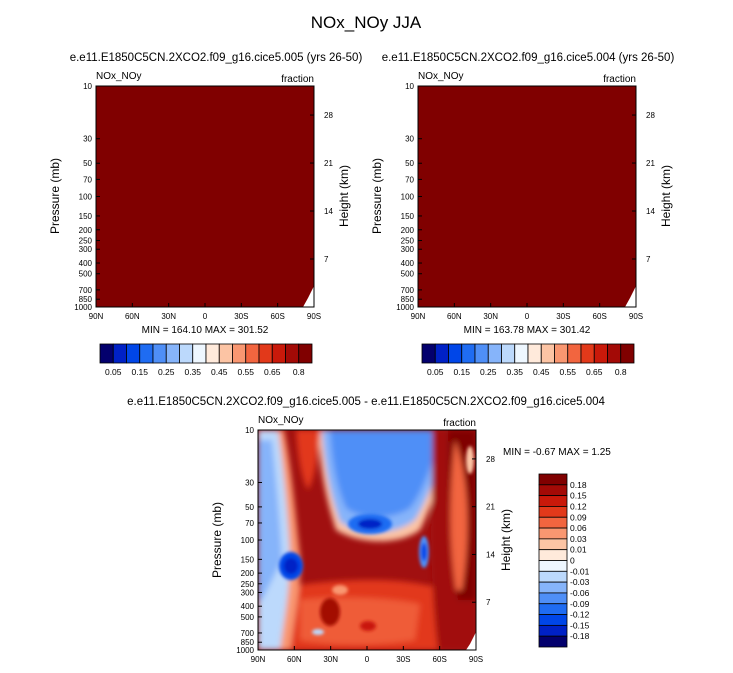 Image resolution: width=733 pixels, height=673 pixels. What do you see at coordinates (294, 659) in the screenshot?
I see `x-tick-label: 60N` at bounding box center [294, 659].